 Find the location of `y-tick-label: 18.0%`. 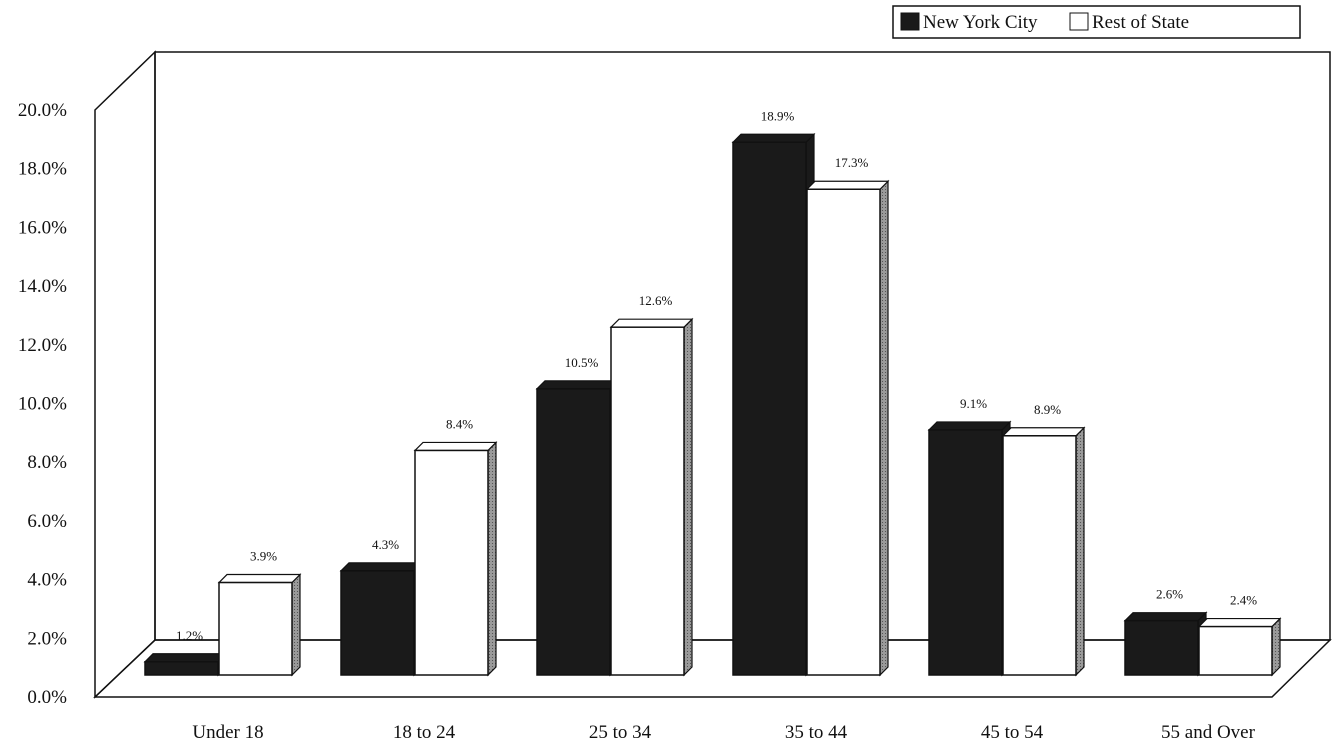

y-tick-label: 18.0% is located at coordinates (42, 169).